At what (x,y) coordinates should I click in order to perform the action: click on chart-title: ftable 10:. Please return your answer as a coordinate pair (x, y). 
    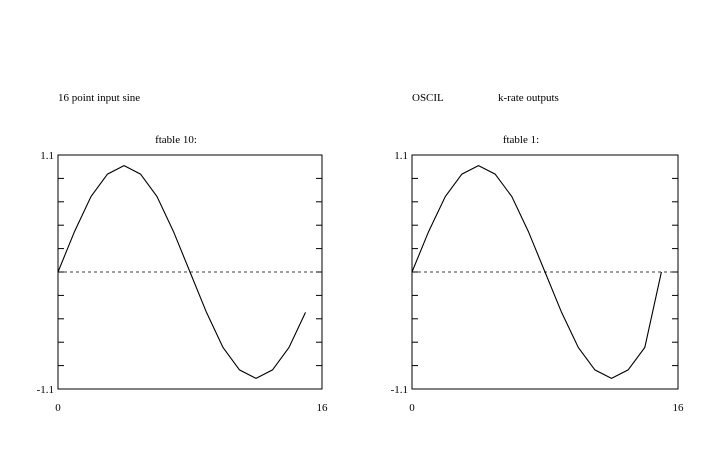
    Looking at the image, I should click on (176, 140).